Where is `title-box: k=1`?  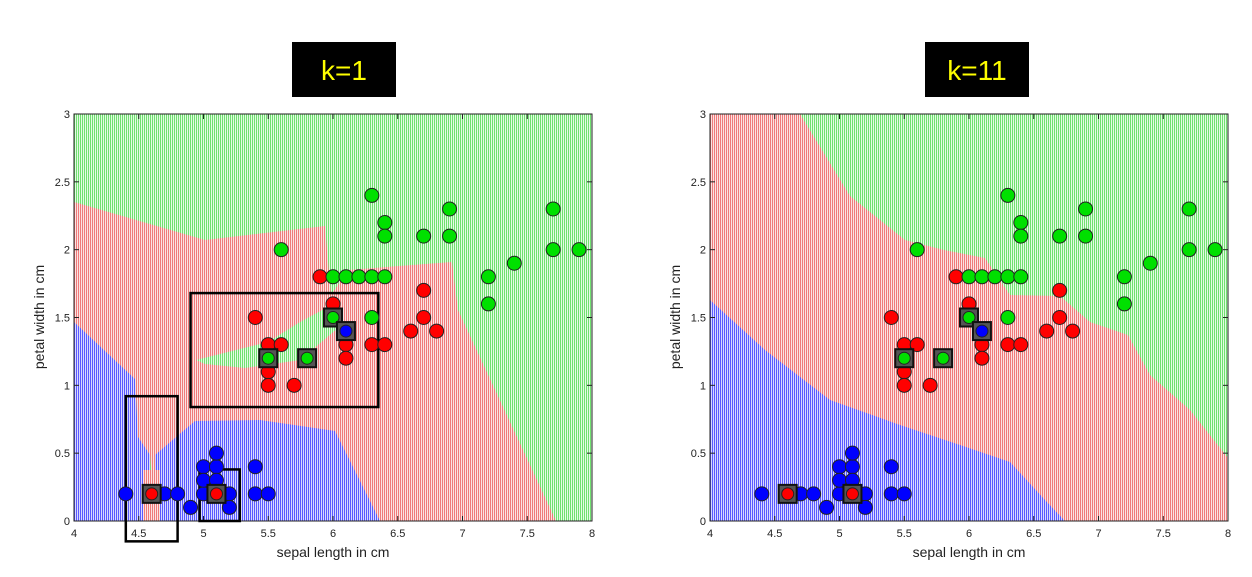 title-box: k=1 is located at coordinates (344, 69).